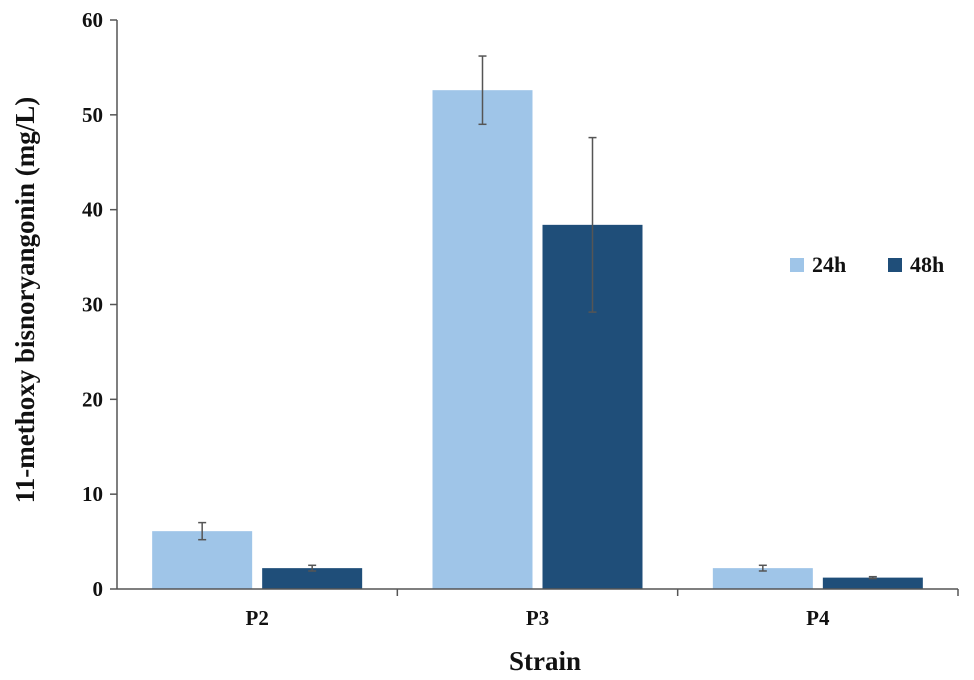 The width and height of the screenshot is (974, 680). What do you see at coordinates (545, 661) in the screenshot?
I see `x-axis-title: Strain` at bounding box center [545, 661].